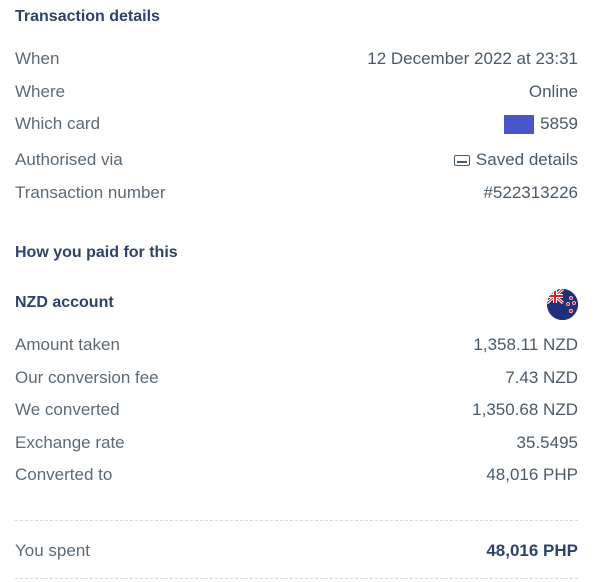 This screenshot has width=616, height=582. What do you see at coordinates (64, 474) in the screenshot?
I see `converted-to-label: Converted to` at bounding box center [64, 474].